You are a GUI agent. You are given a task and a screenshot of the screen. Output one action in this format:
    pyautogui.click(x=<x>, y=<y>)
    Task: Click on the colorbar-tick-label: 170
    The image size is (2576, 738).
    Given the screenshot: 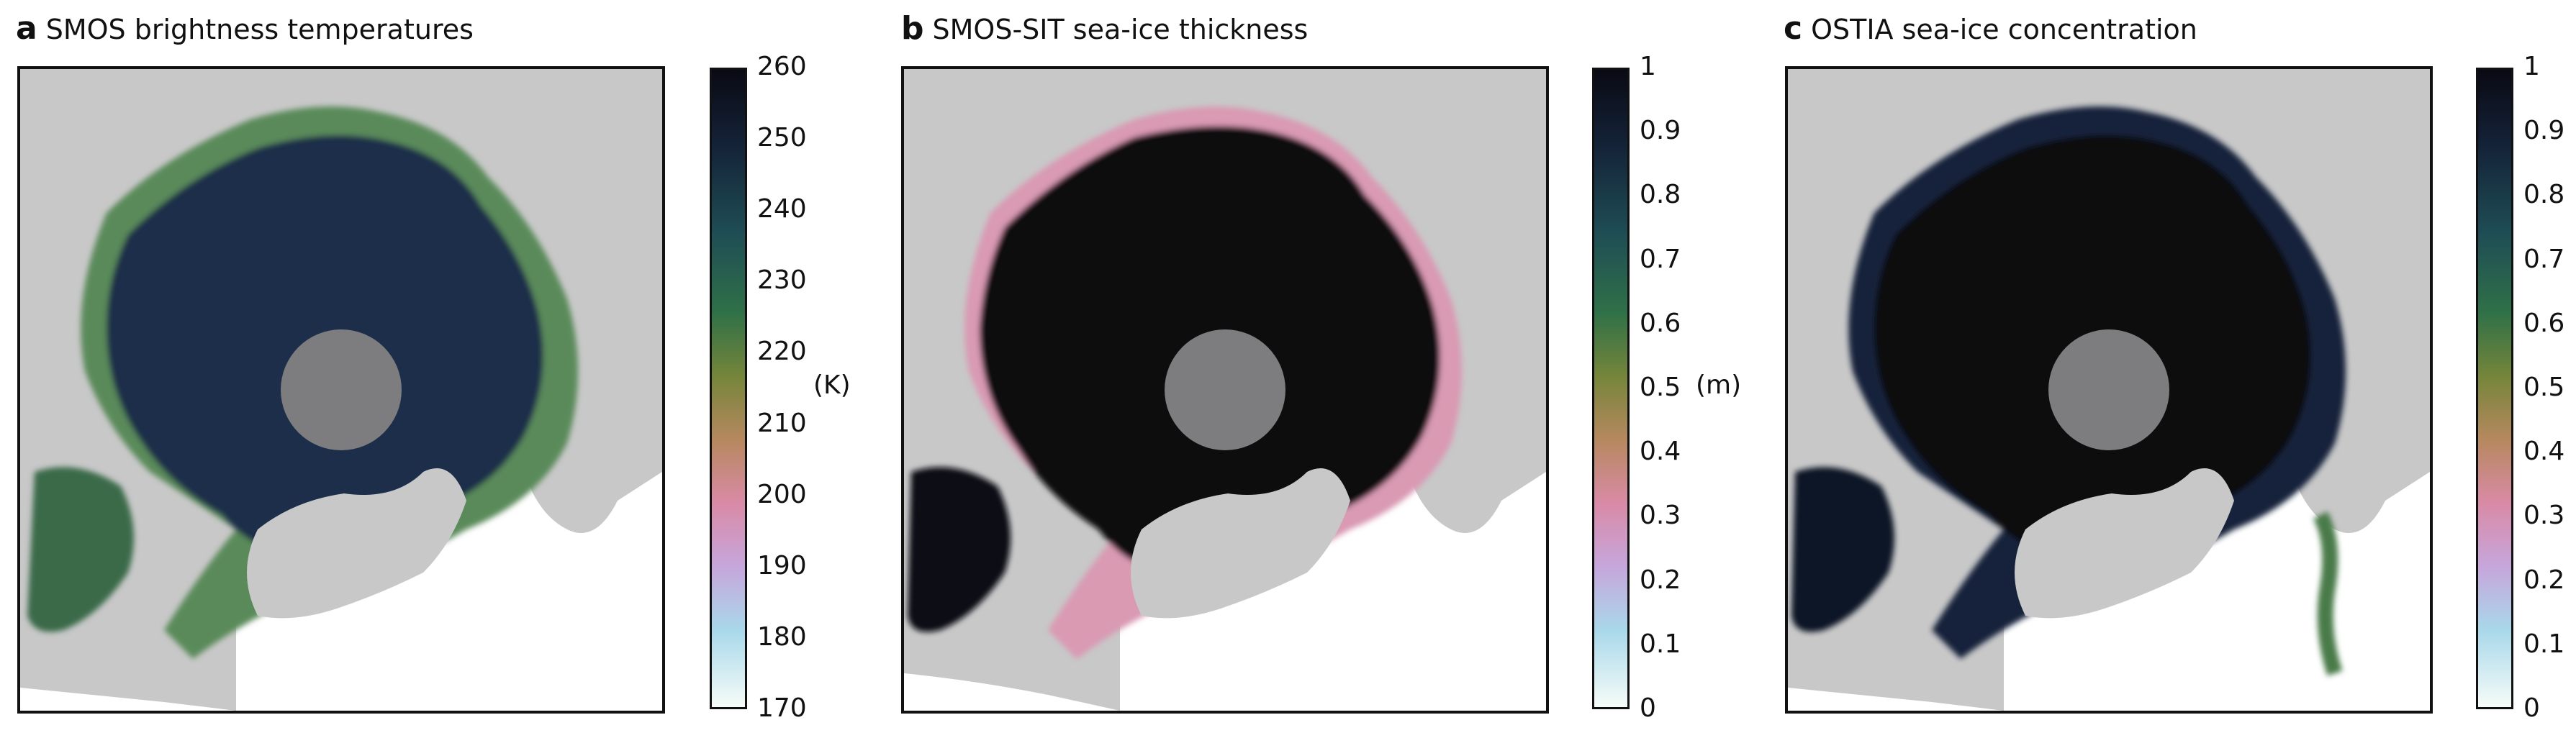 What is the action you would take?
    pyautogui.click(x=782, y=708)
    